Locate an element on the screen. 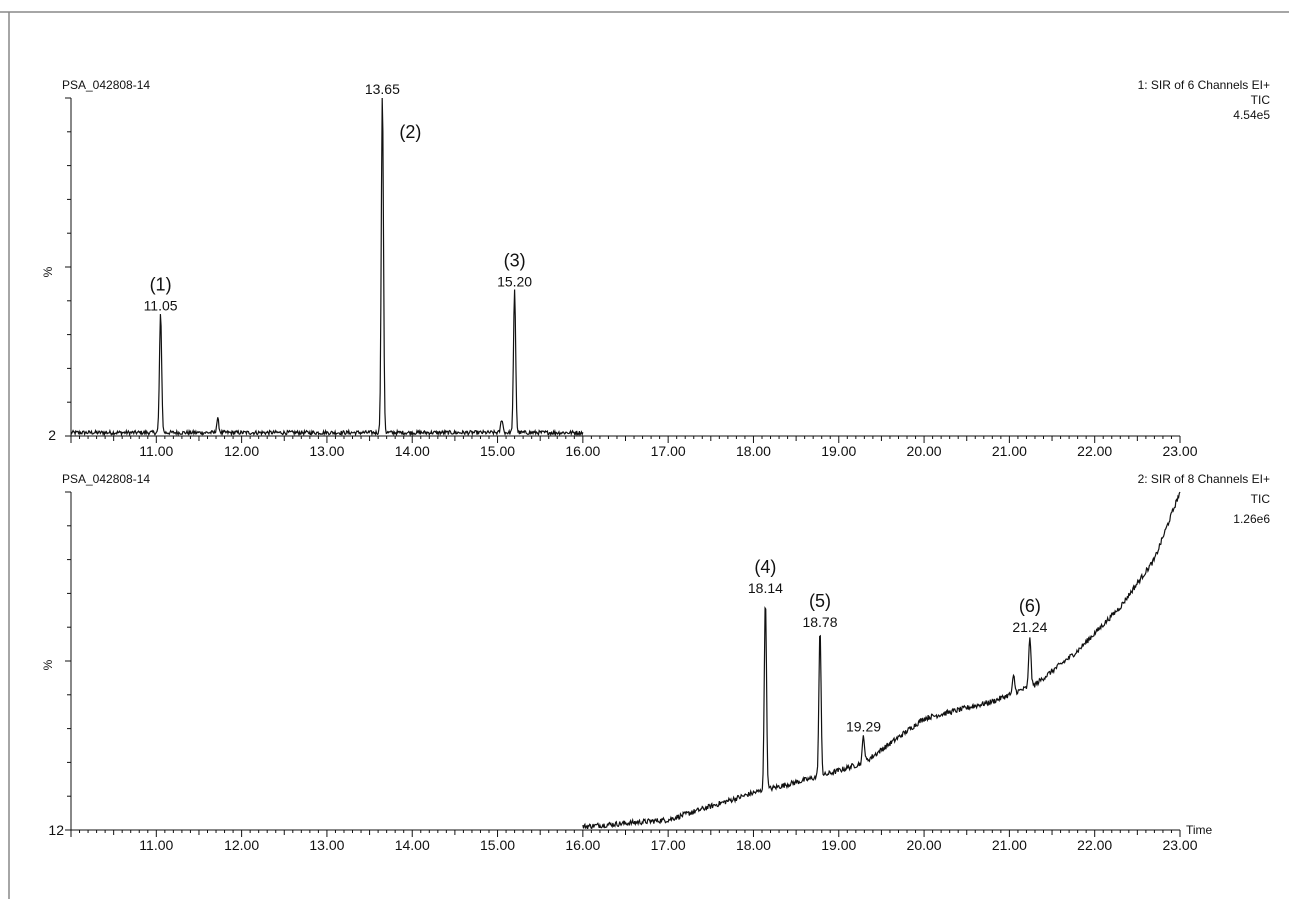 This screenshot has height=899, width=1289. panel1-info-line3: 4.54e5 is located at coordinates (1251, 115).